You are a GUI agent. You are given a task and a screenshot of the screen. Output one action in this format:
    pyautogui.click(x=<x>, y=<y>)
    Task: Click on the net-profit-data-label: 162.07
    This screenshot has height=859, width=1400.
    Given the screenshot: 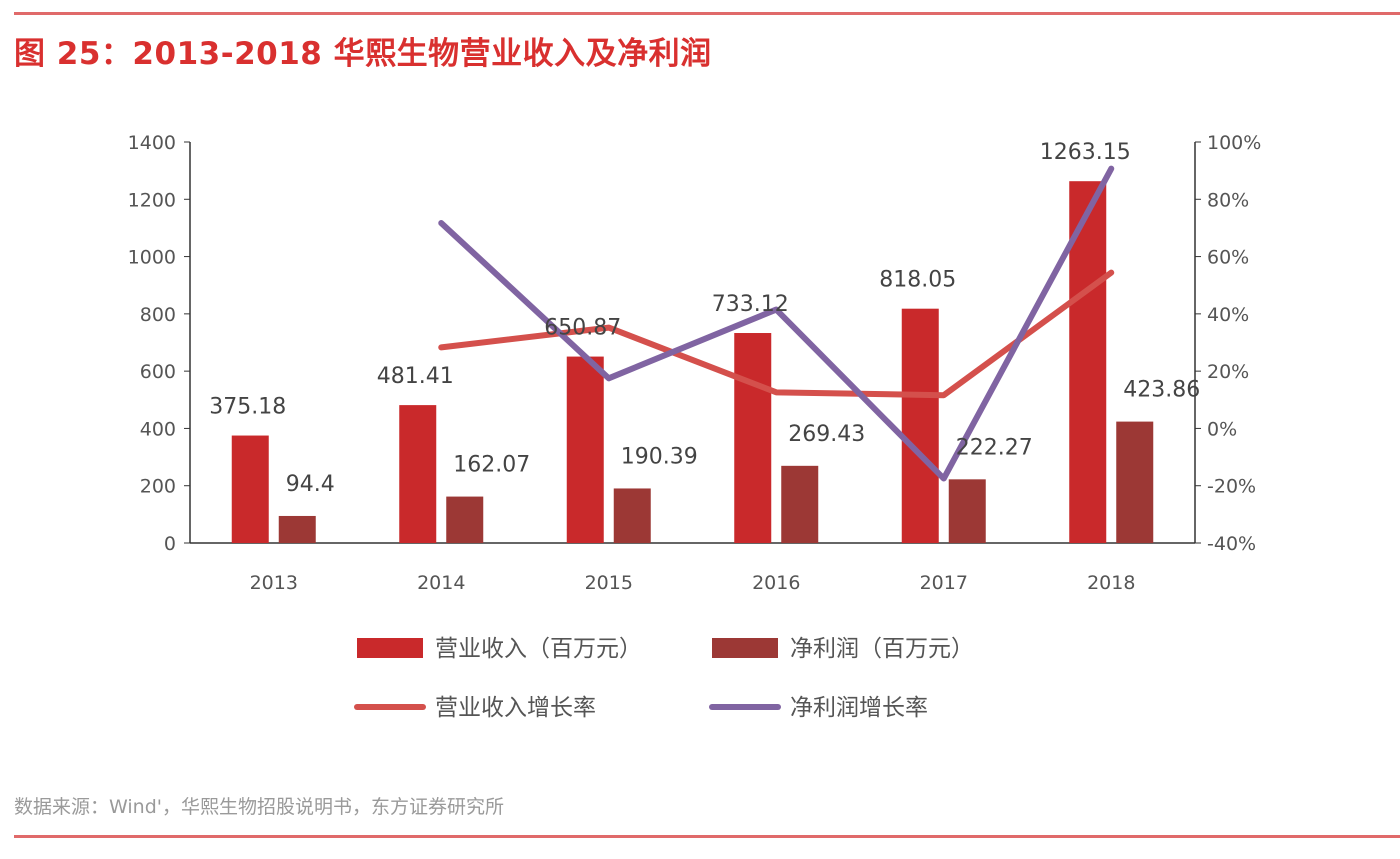 What is the action you would take?
    pyautogui.click(x=491, y=465)
    